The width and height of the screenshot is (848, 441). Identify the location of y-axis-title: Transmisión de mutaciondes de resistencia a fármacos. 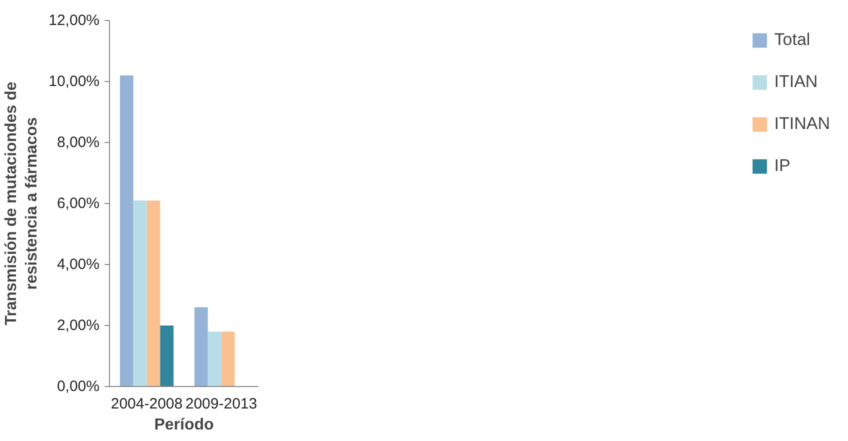
(22, 204).